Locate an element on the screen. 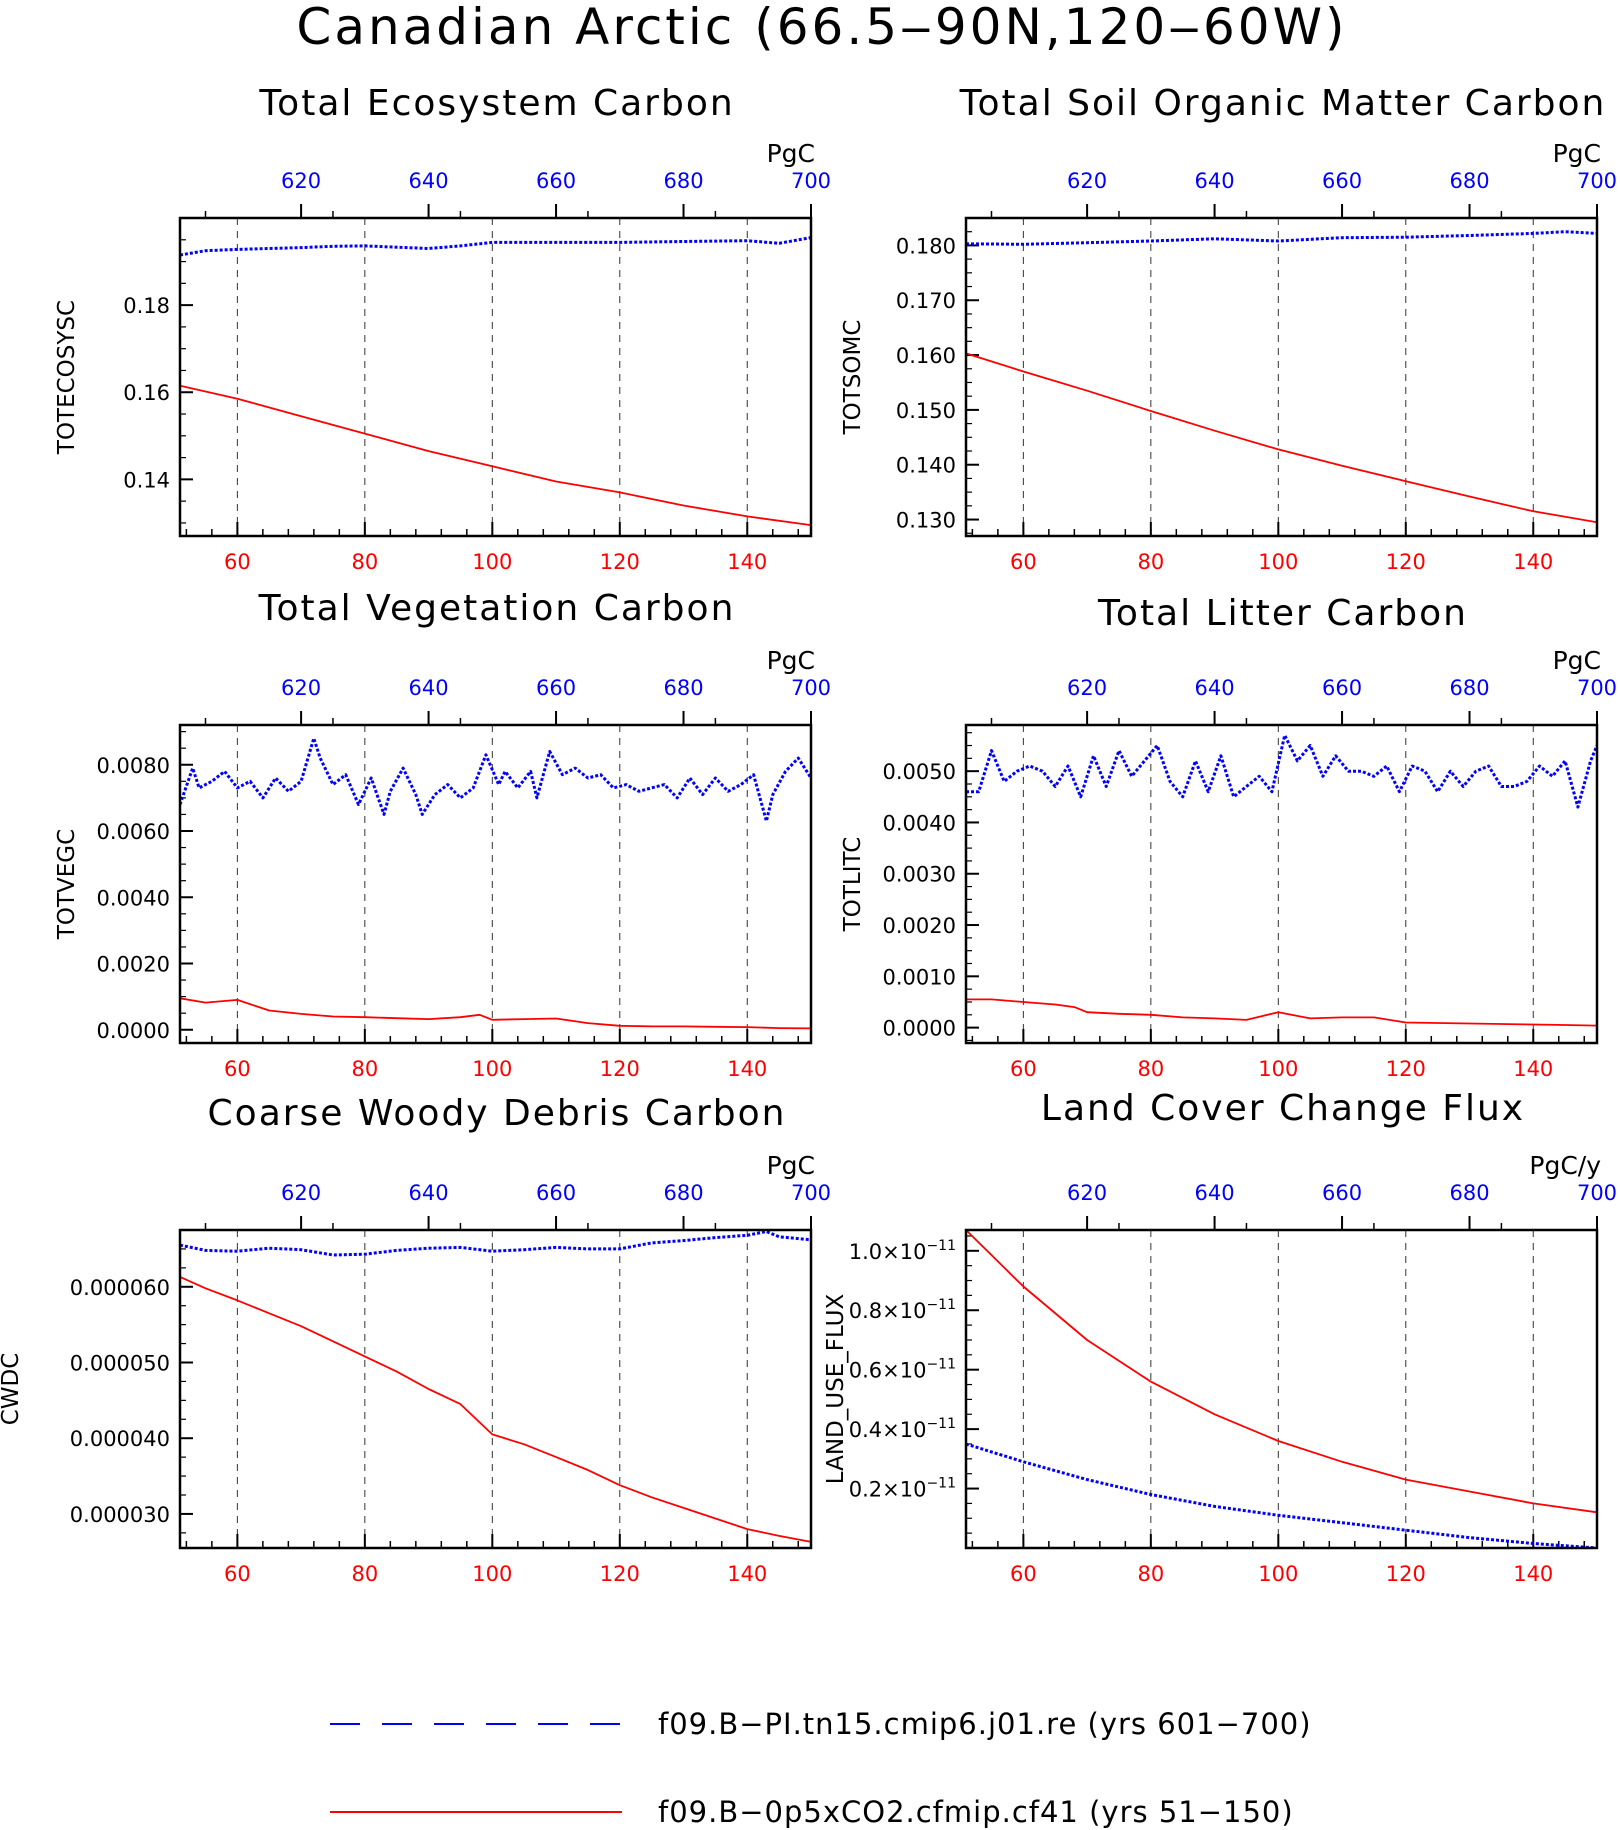  y-tick-label: 0.170 is located at coordinates (926, 301).